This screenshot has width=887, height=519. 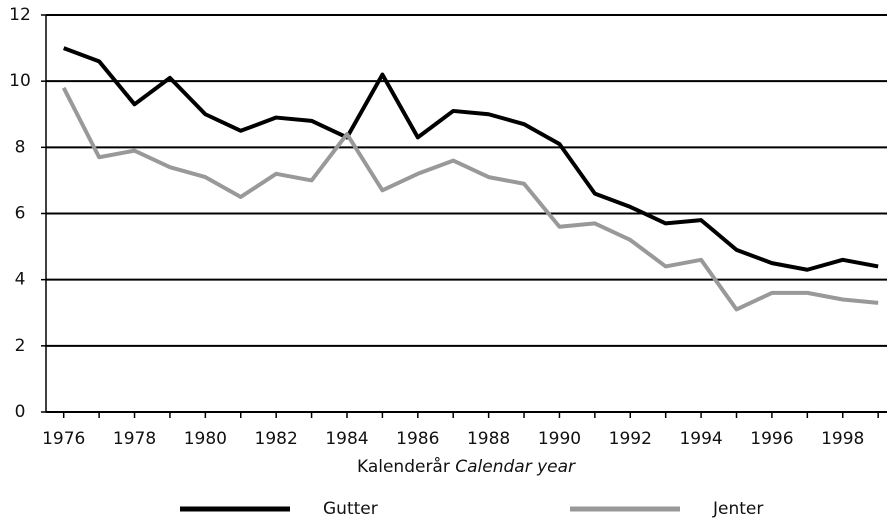 I want to click on x-tick-label: 1998, so click(x=842, y=439).